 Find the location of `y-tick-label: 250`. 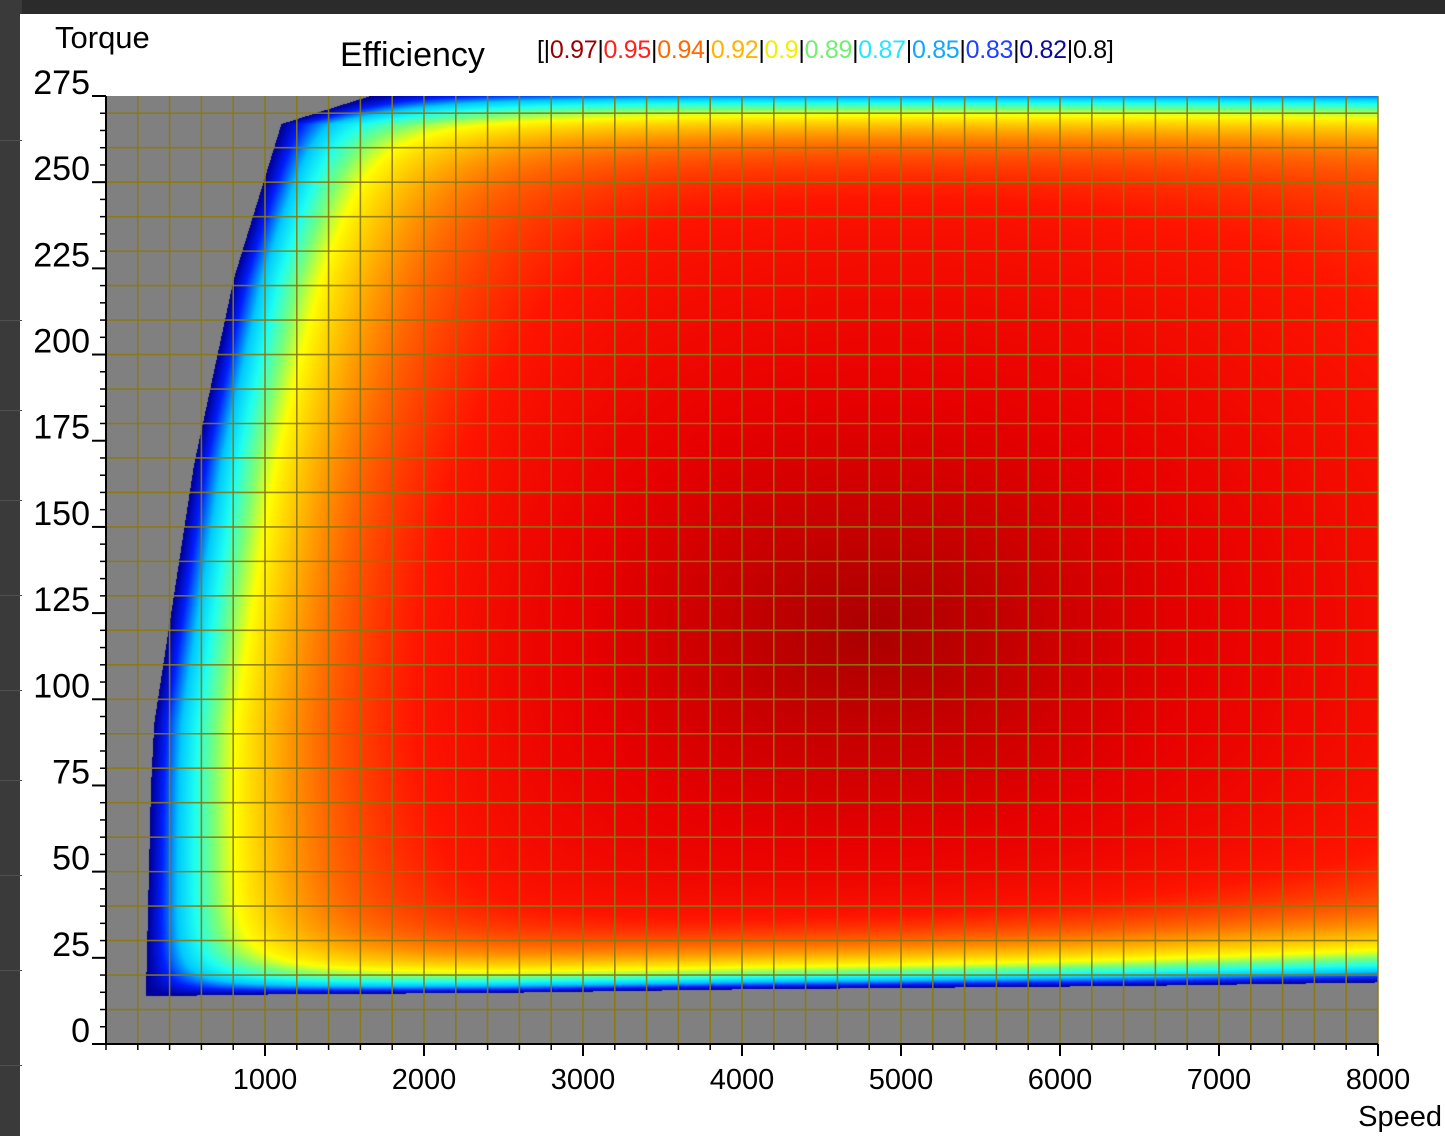

y-tick-label: 250 is located at coordinates (61, 169).